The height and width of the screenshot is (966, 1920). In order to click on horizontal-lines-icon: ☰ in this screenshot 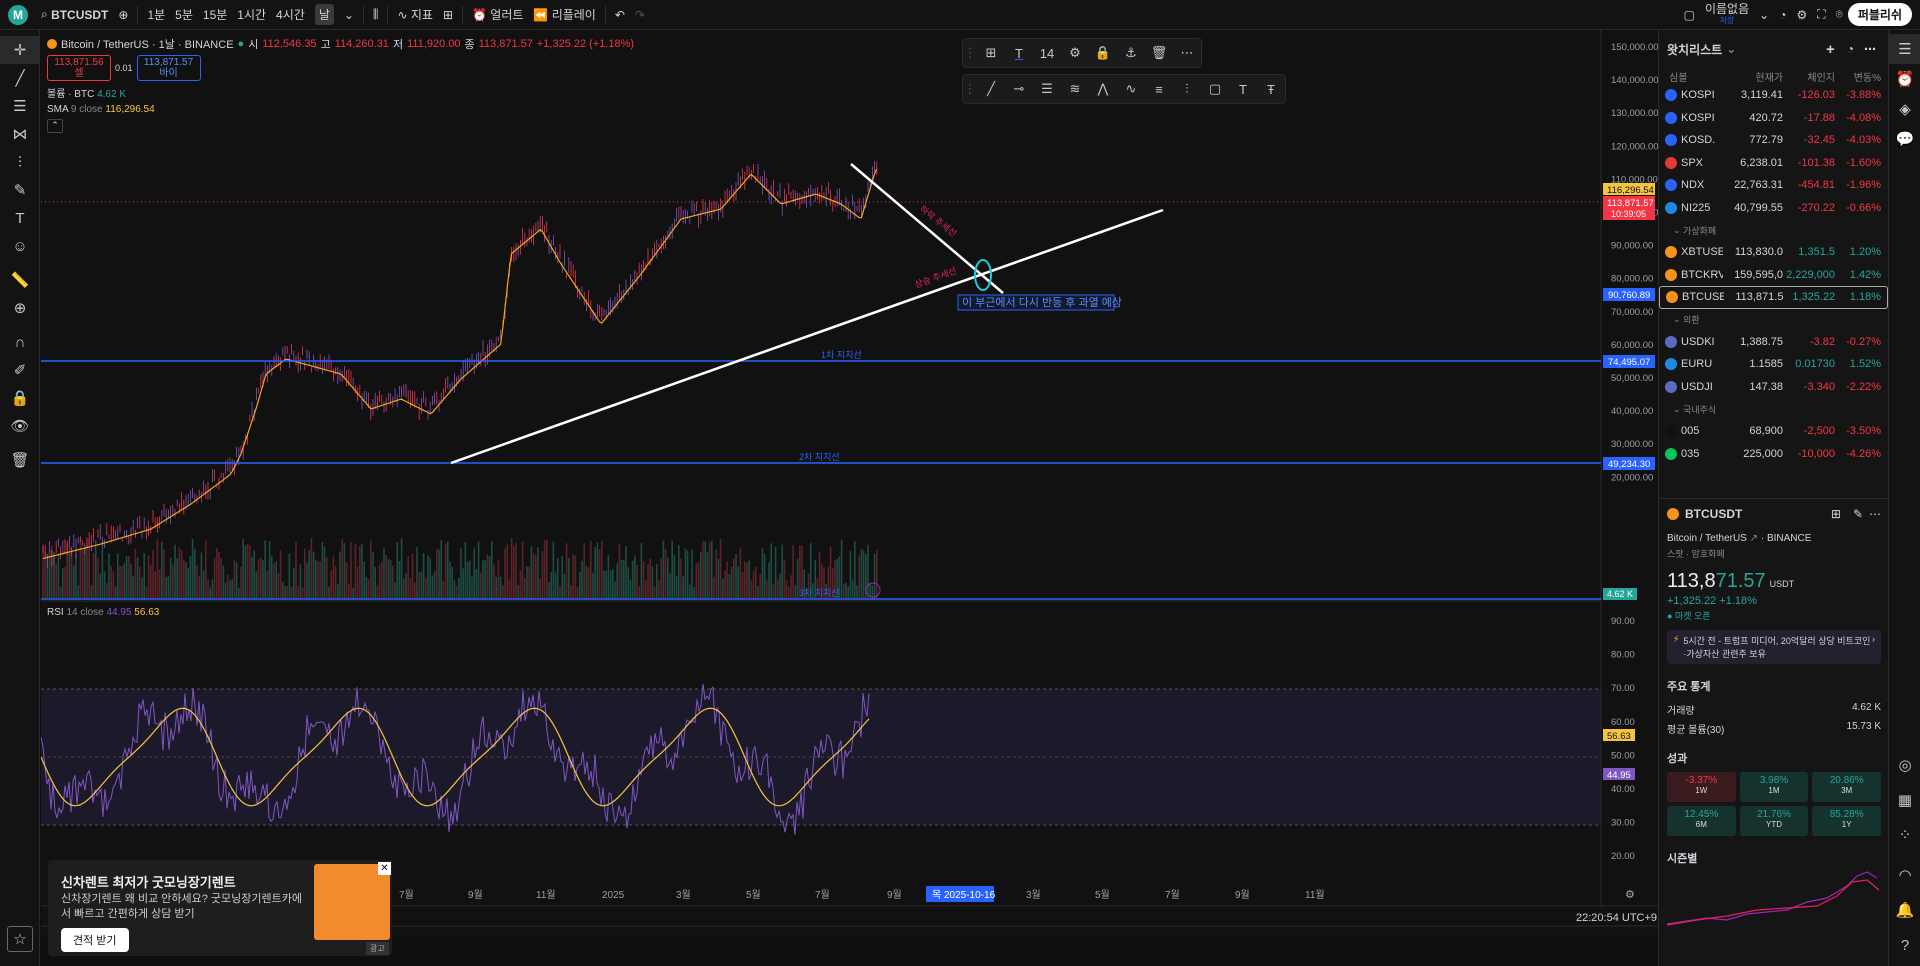, I will do `click(20, 106)`.